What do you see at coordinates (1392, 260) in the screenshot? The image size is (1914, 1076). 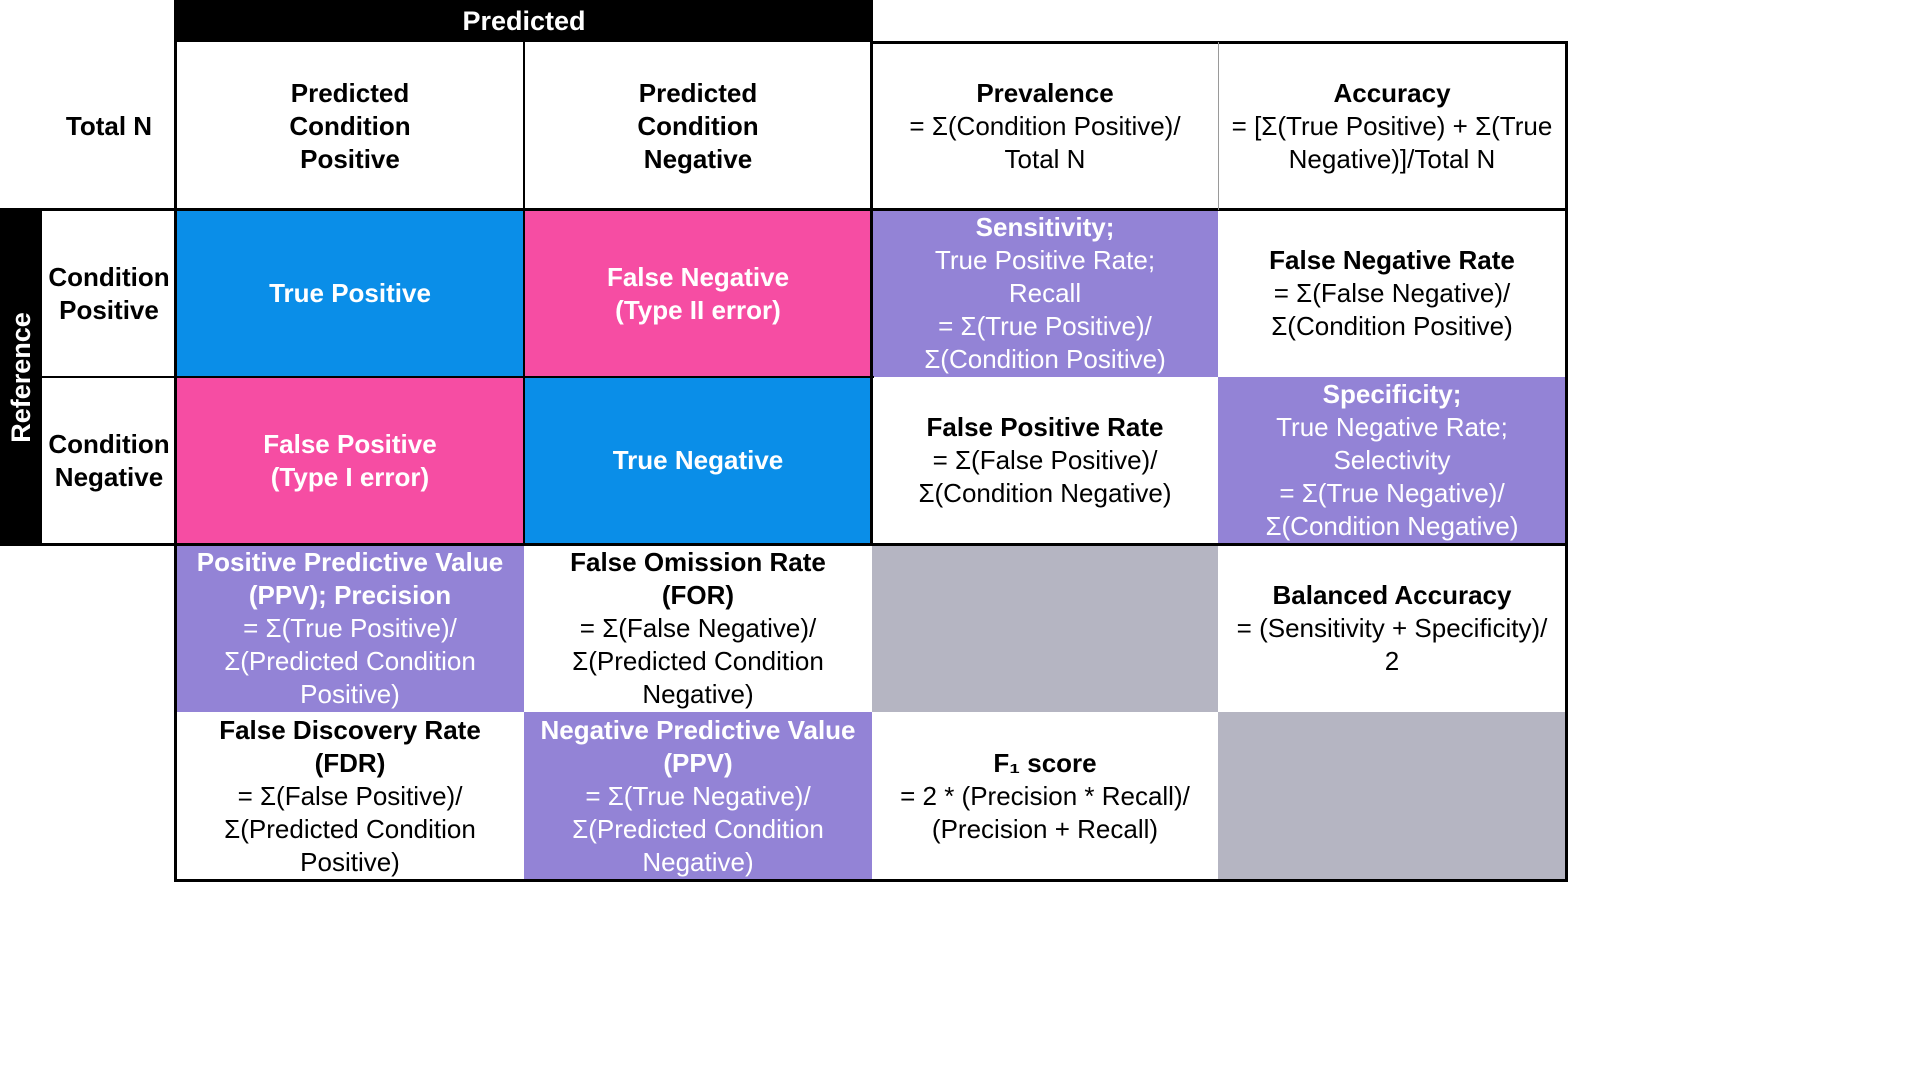 I see `fnr-title: False Negative Rate` at bounding box center [1392, 260].